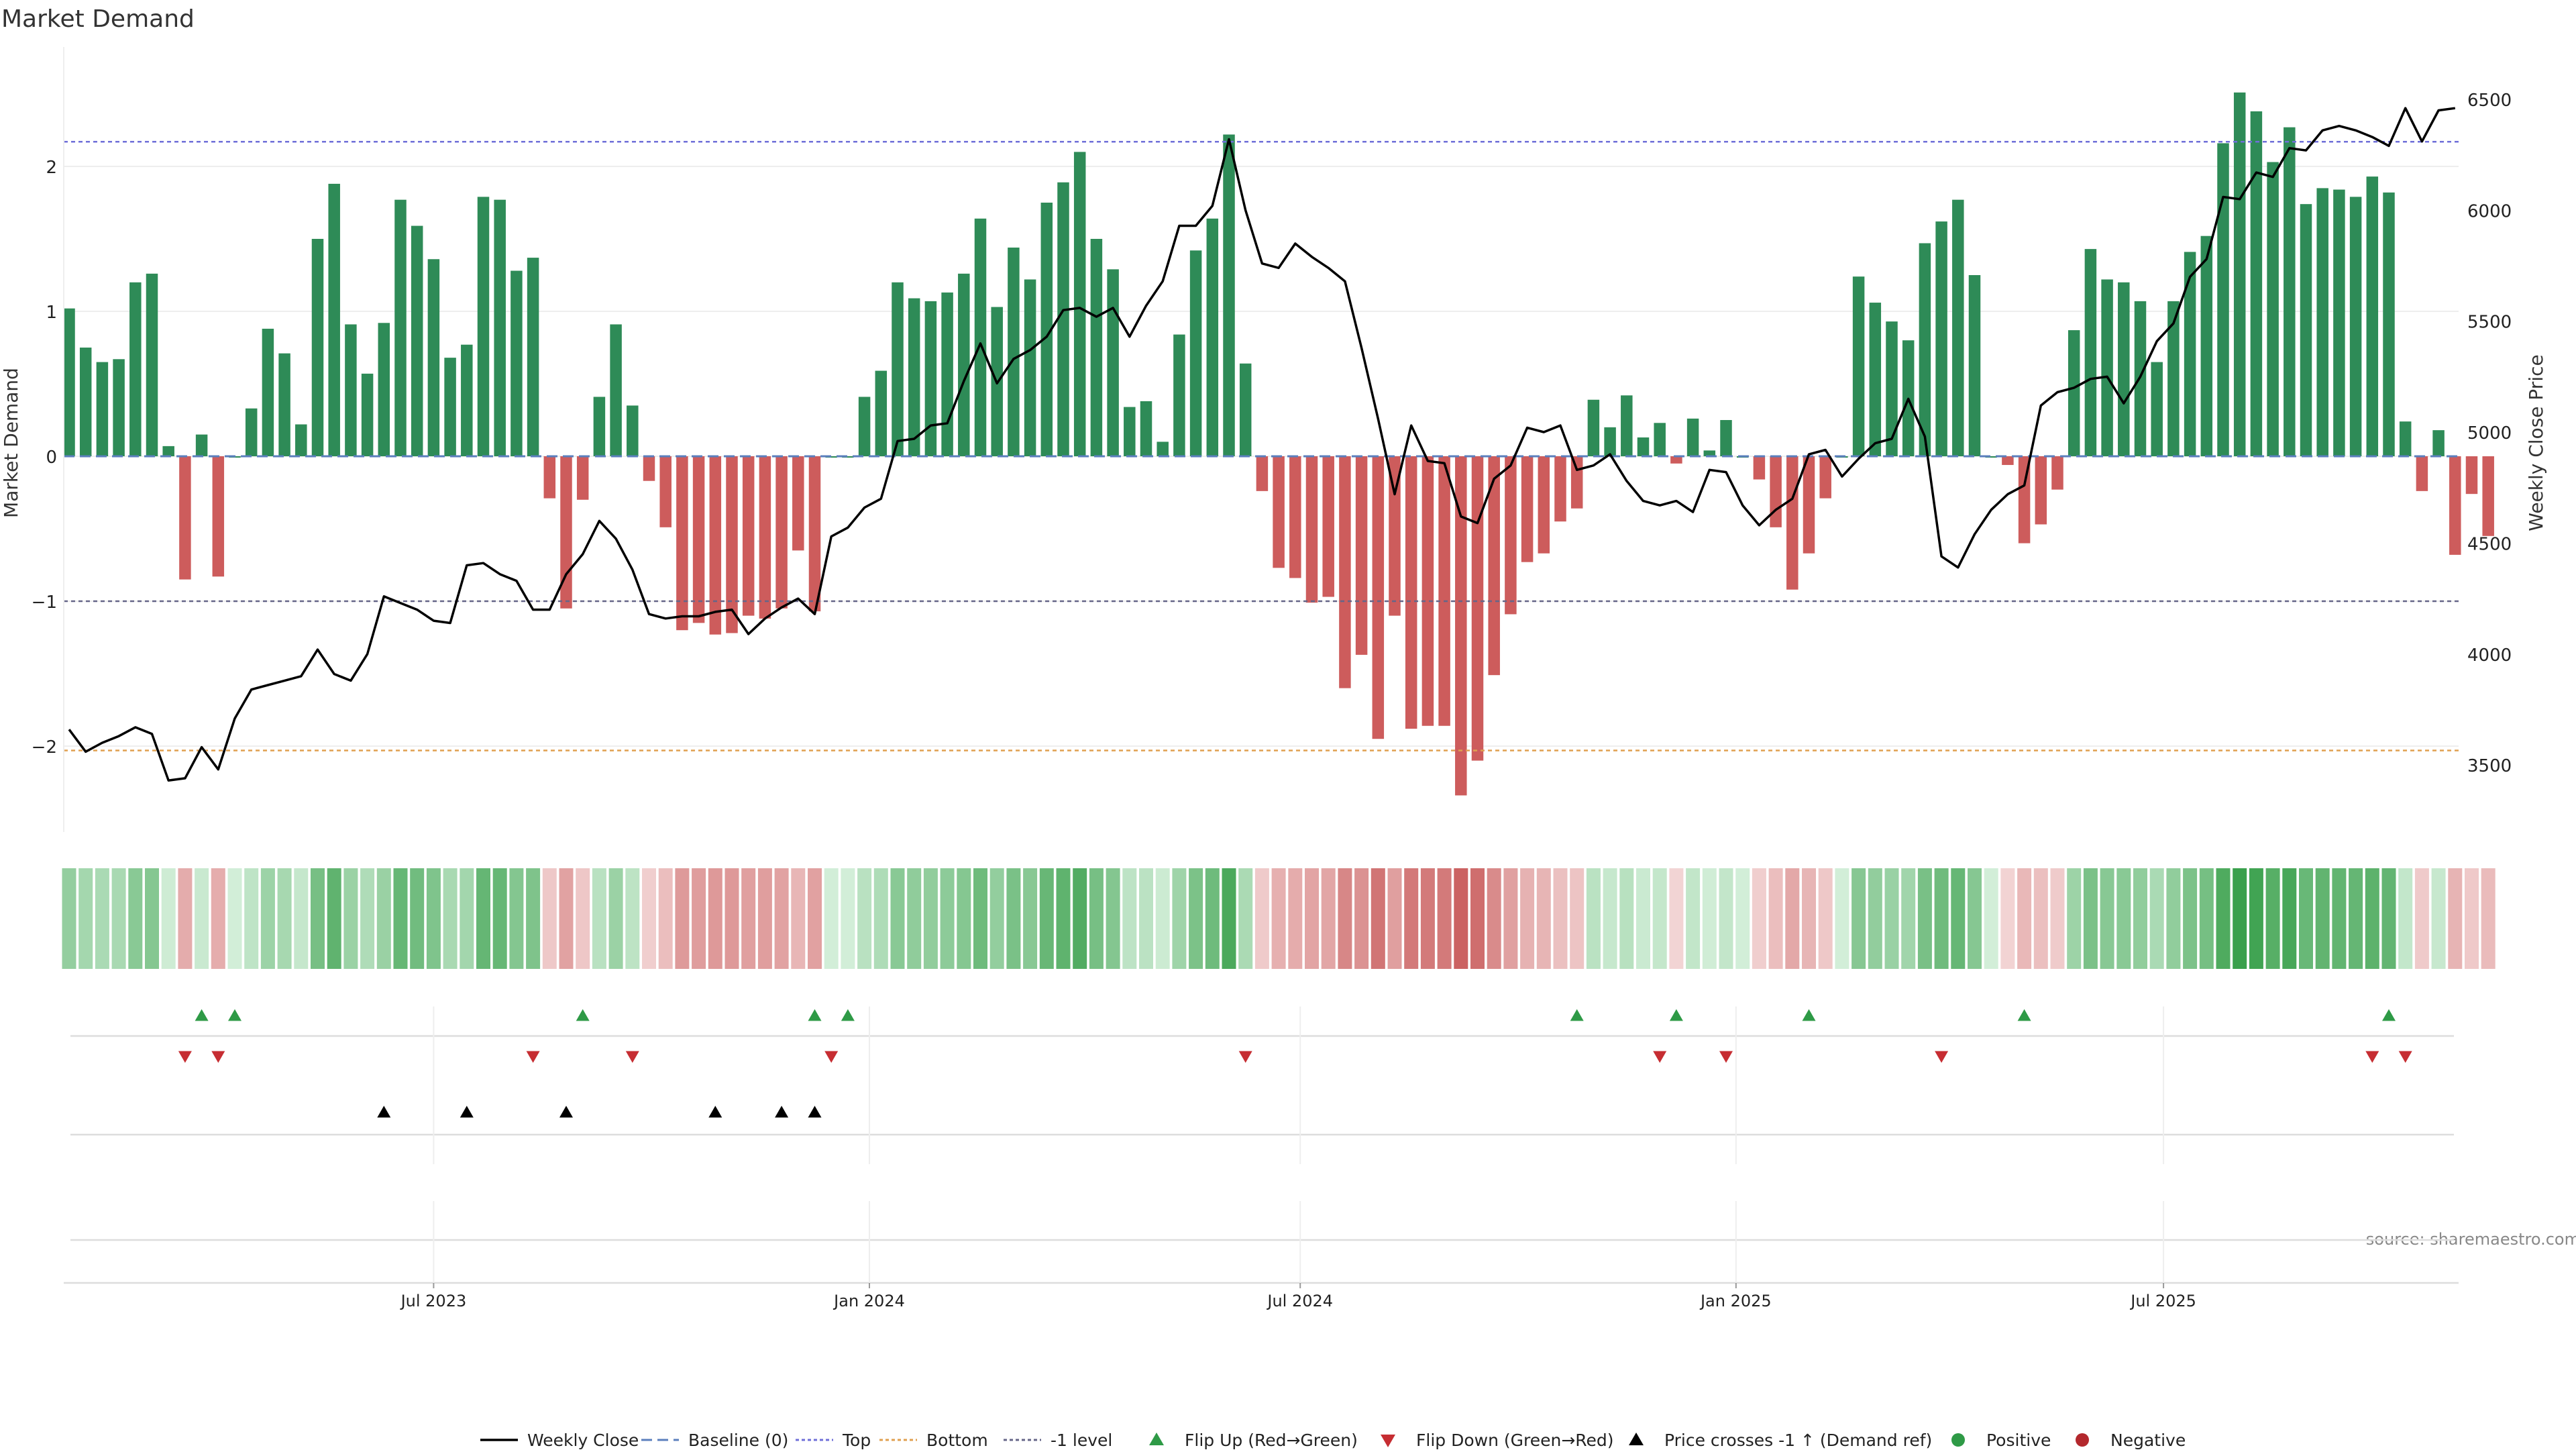 The height and width of the screenshot is (1452, 2576). Describe the element at coordinates (2489, 433) in the screenshot. I see `y-tick-label-right: 5000` at that location.